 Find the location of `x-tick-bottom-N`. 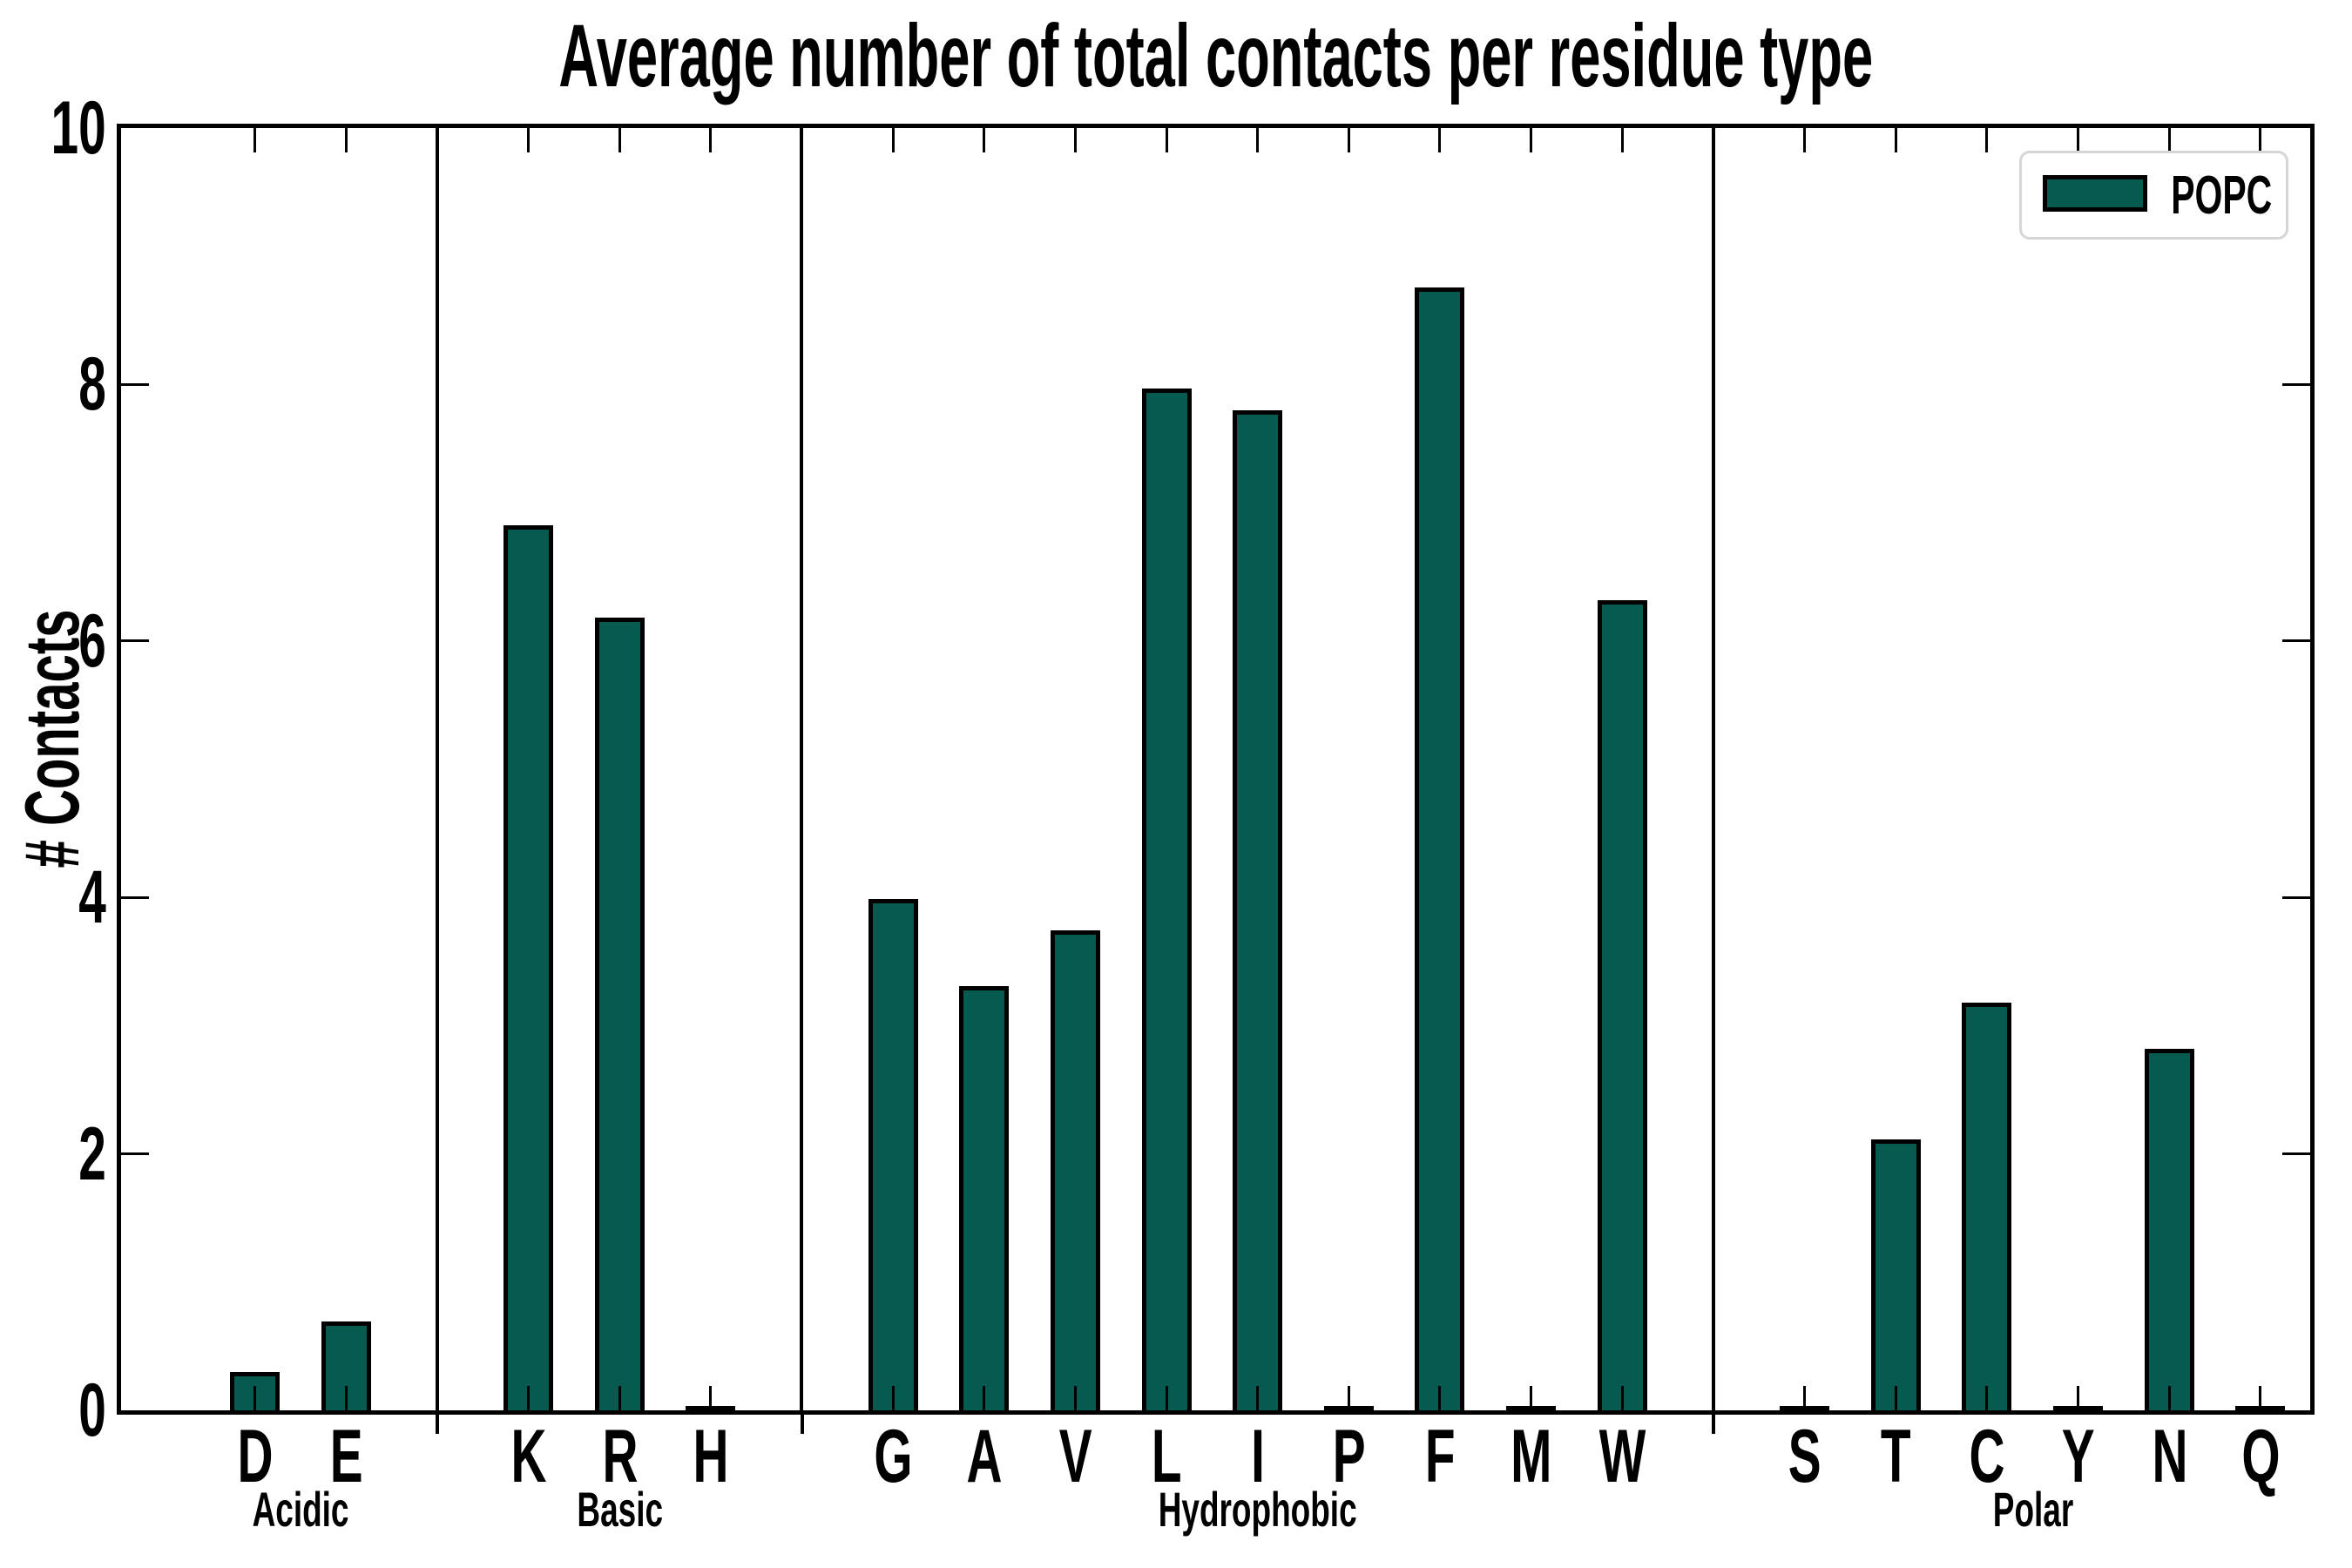

x-tick-bottom-N is located at coordinates (2169, 1398).